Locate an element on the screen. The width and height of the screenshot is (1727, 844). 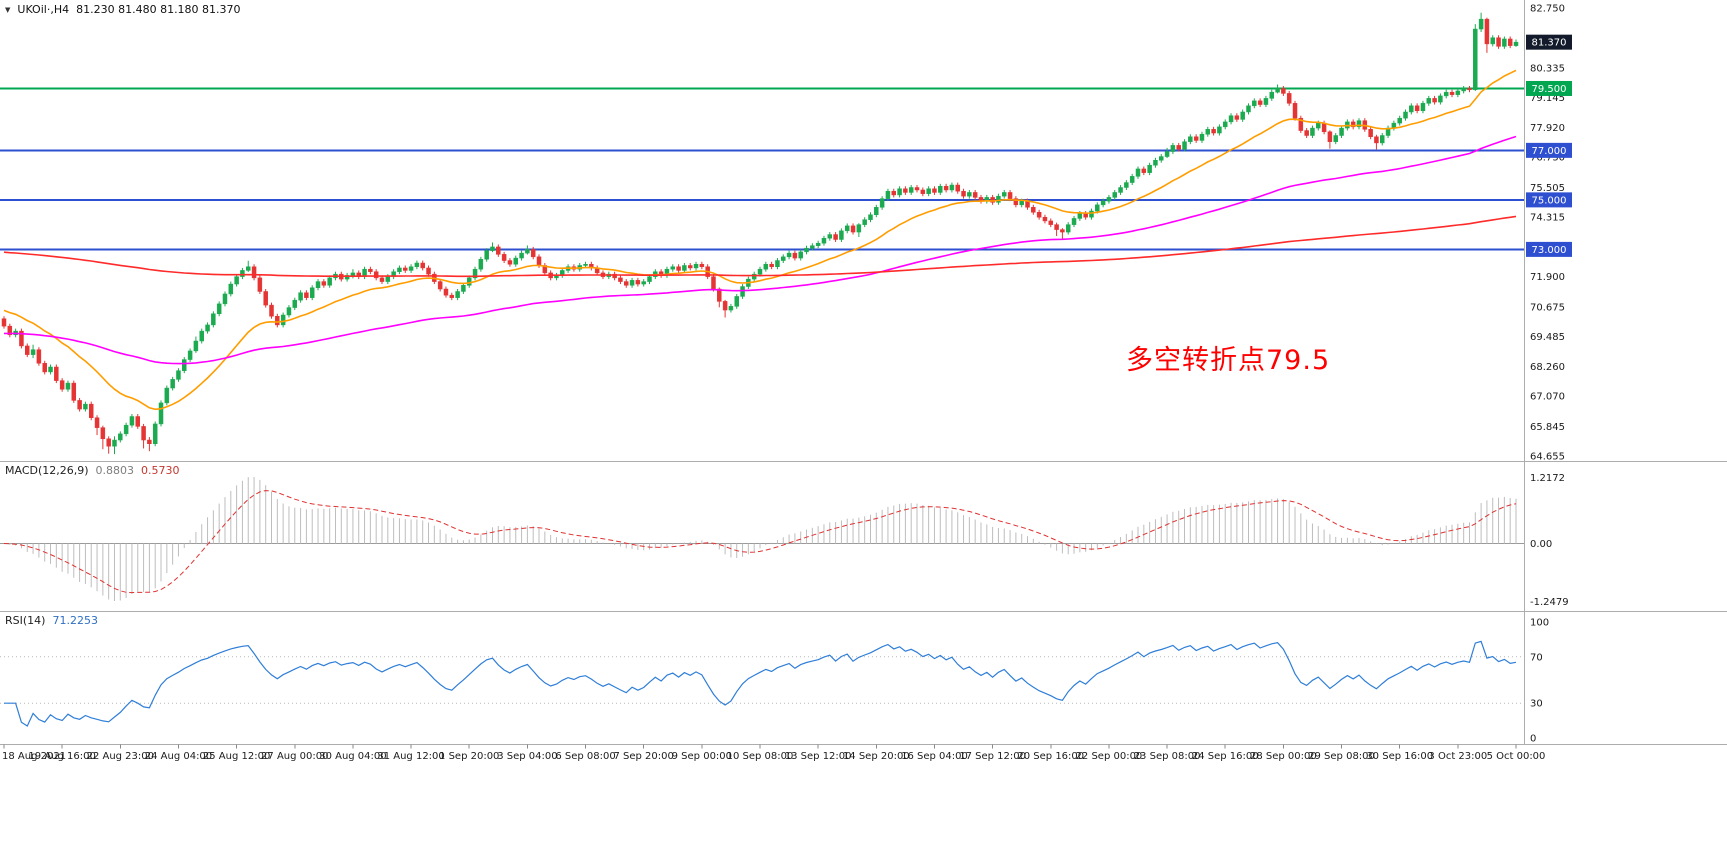
symbol-timeframe-label: UKOil·,H4 is located at coordinates (43, 9).